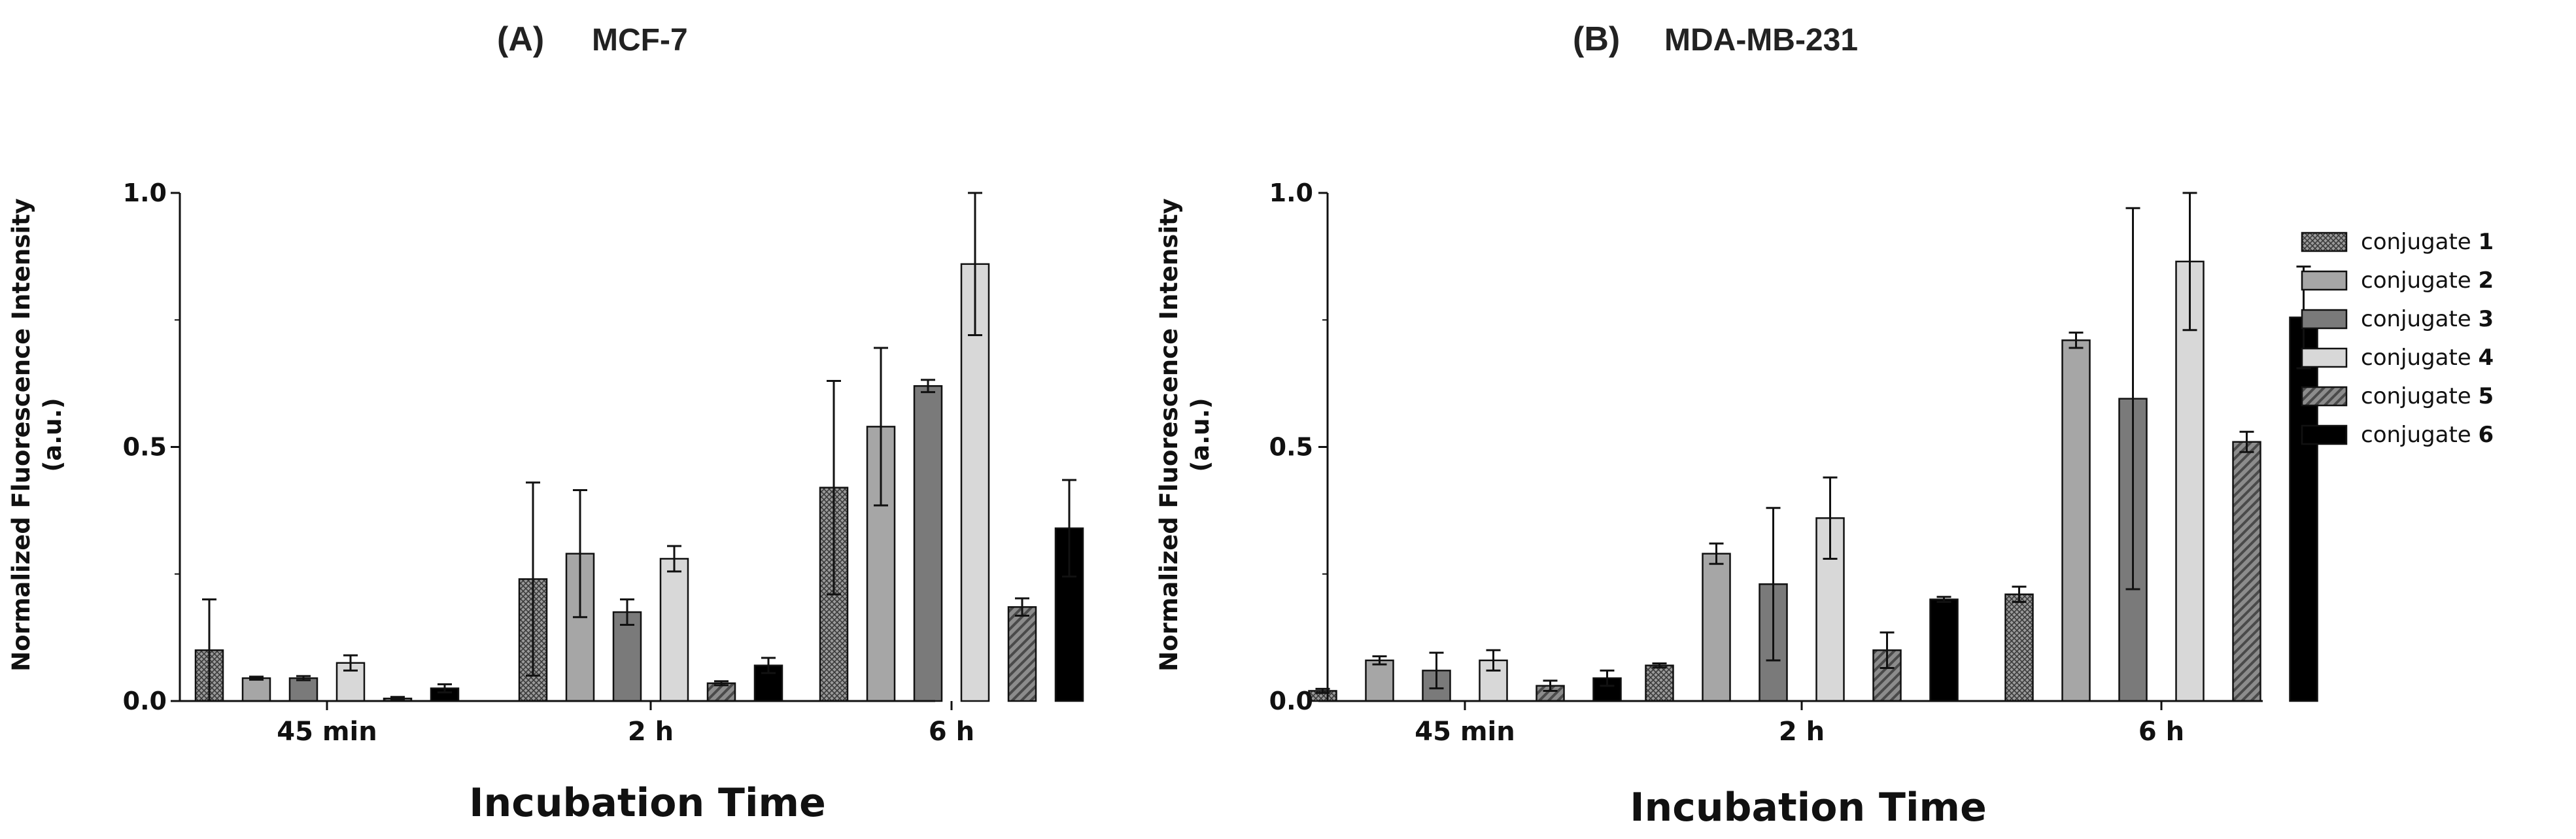  I want to click on panel-a-ylabel-line1: Normalized Fluorescence Intensity, so click(21, 435).